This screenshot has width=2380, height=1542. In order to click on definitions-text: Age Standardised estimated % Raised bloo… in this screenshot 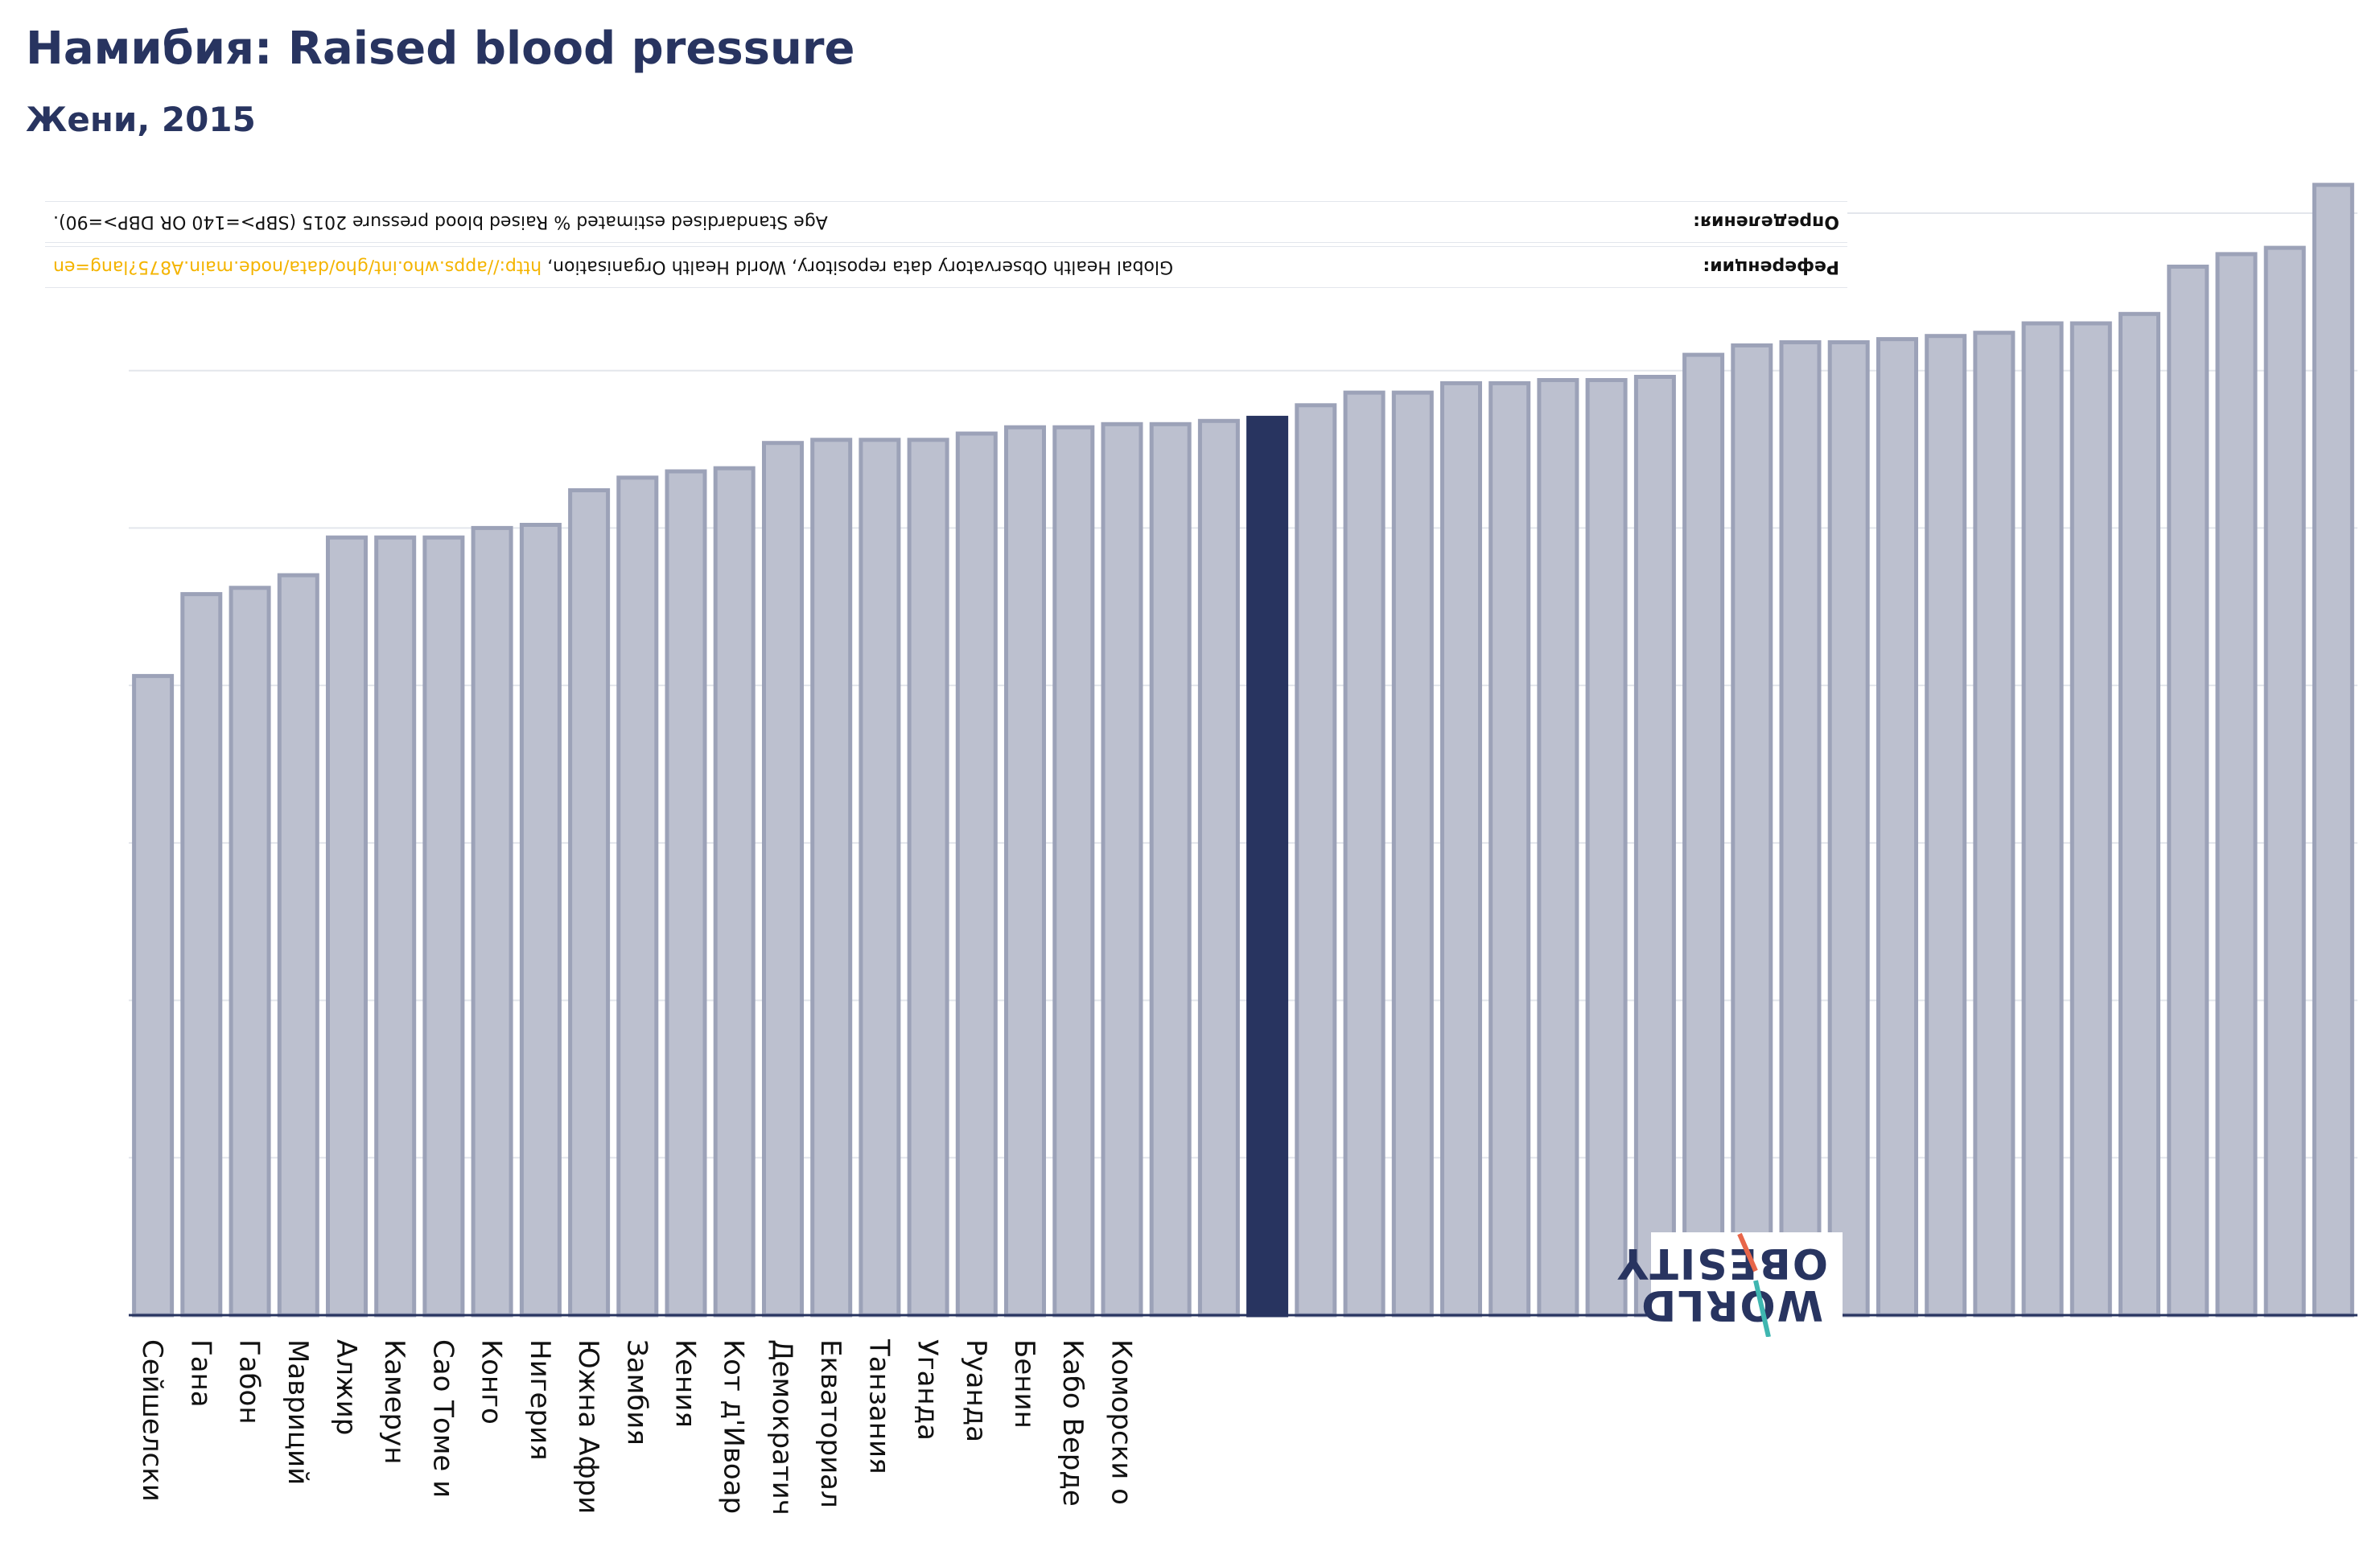, I will do `click(440, 222)`.